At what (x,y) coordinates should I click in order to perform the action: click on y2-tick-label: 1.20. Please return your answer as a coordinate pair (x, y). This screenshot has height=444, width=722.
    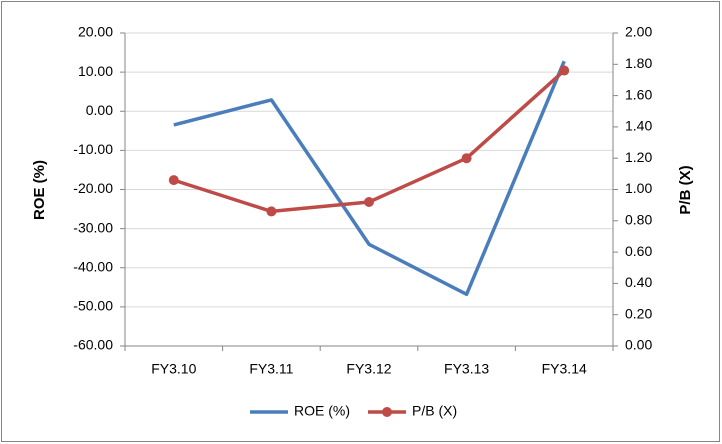
    Looking at the image, I should click on (638, 157).